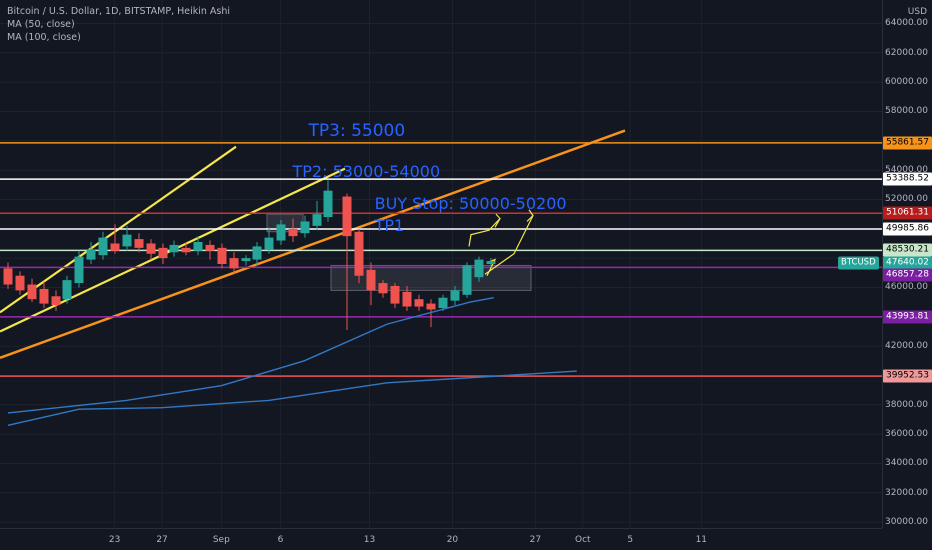  I want to click on annotation-text: TP3: 55000, so click(357, 130).